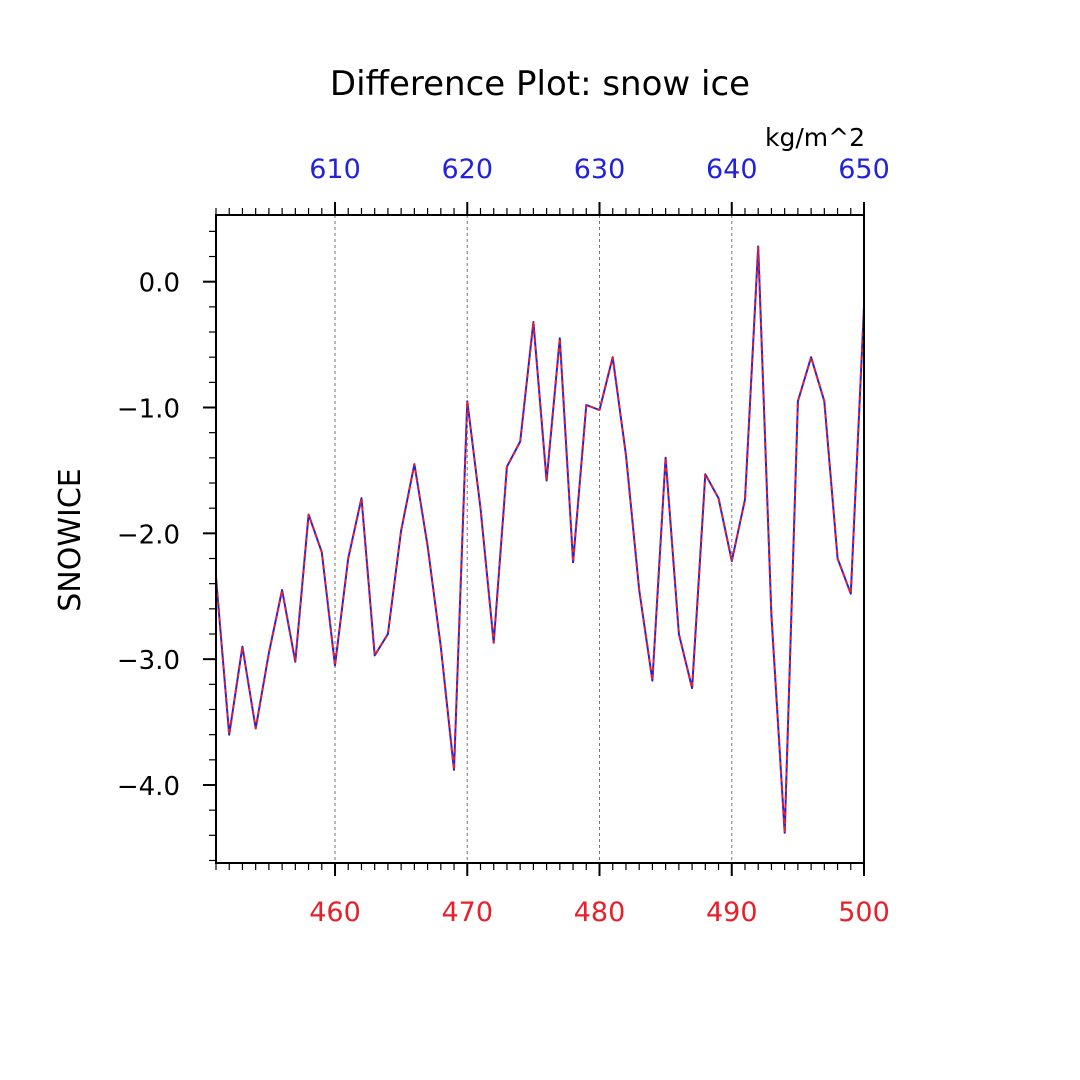 The image size is (1080, 1080). What do you see at coordinates (467, 169) in the screenshot?
I see `x-top-tick-label: 620` at bounding box center [467, 169].